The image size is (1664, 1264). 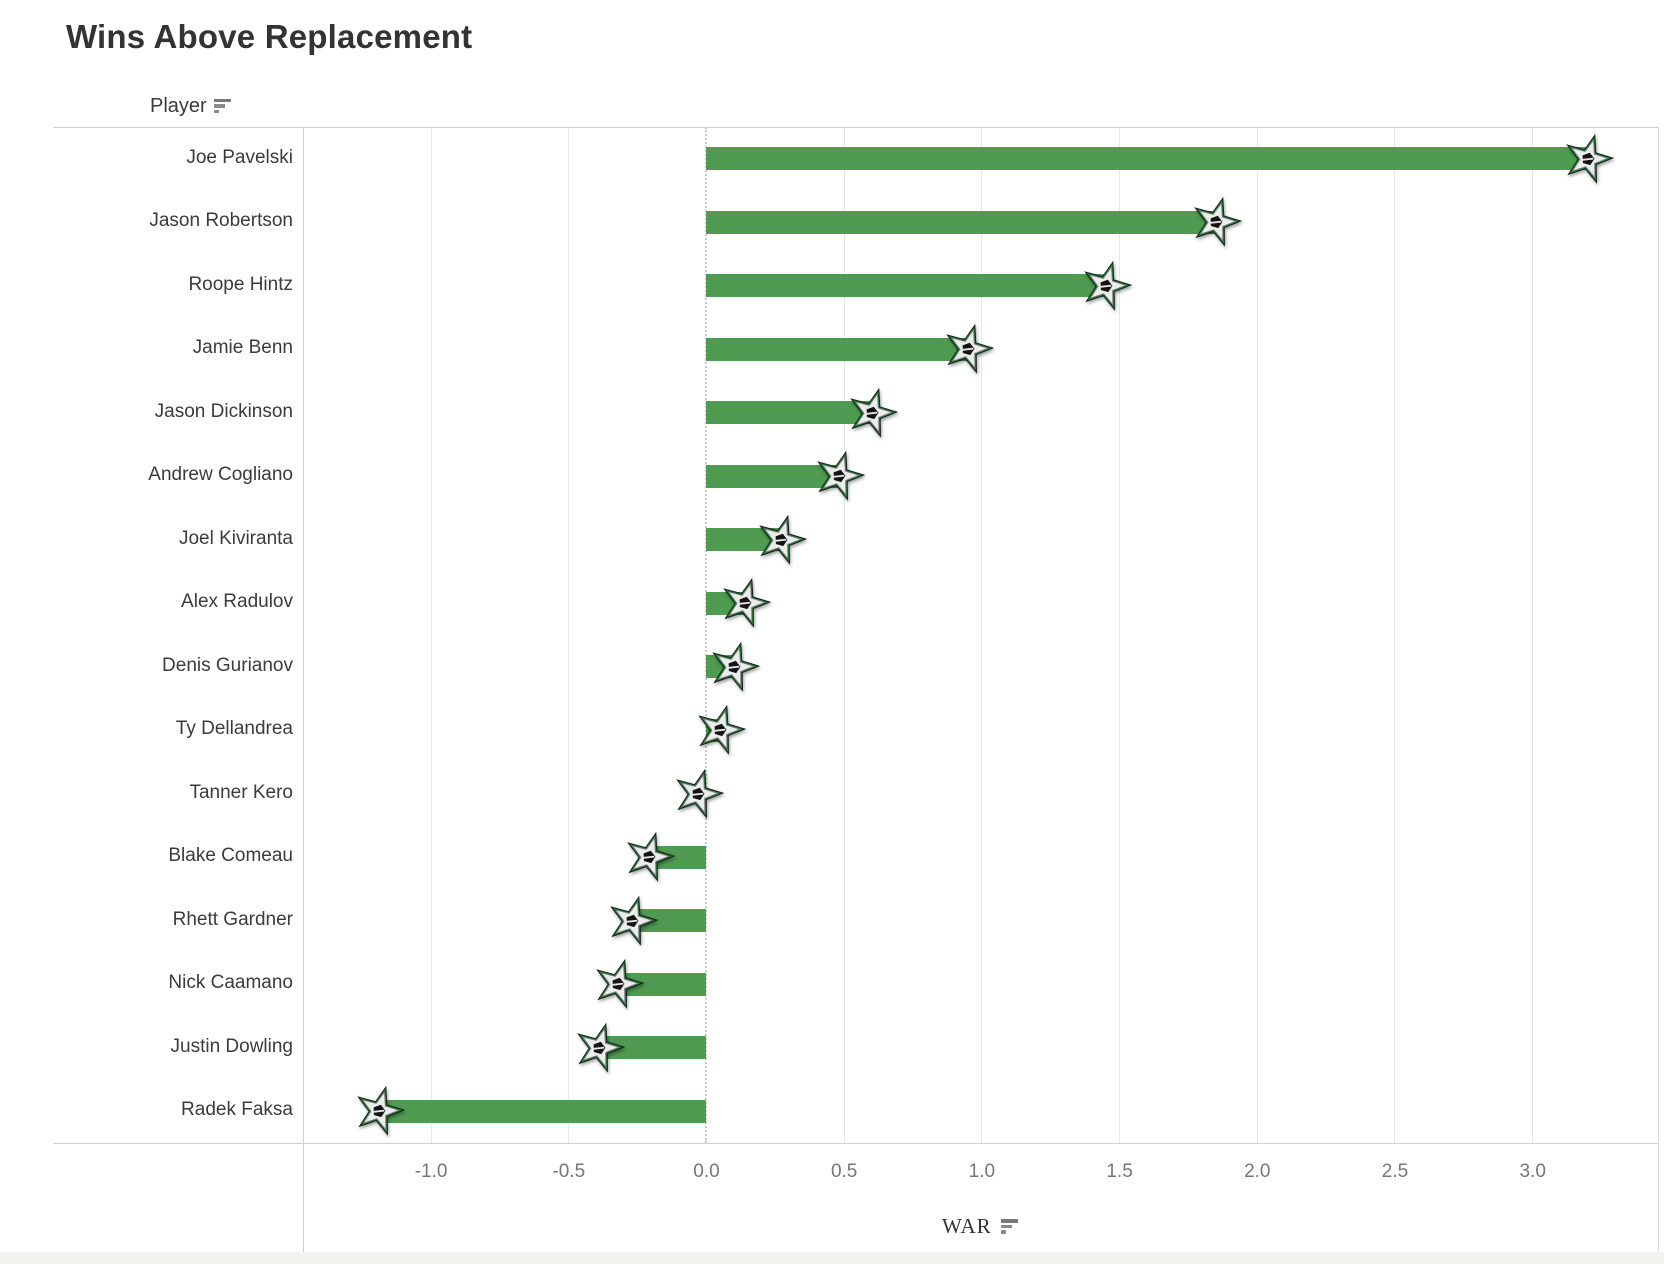 I want to click on x-tick-label: 1.0, so click(x=982, y=1171).